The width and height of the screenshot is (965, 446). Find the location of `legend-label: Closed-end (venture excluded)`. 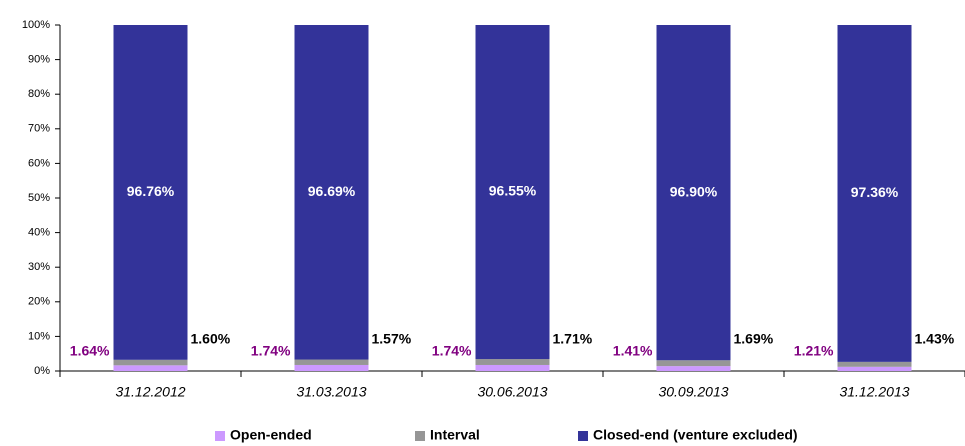

legend-label: Closed-end (venture excluded) is located at coordinates (695, 435).